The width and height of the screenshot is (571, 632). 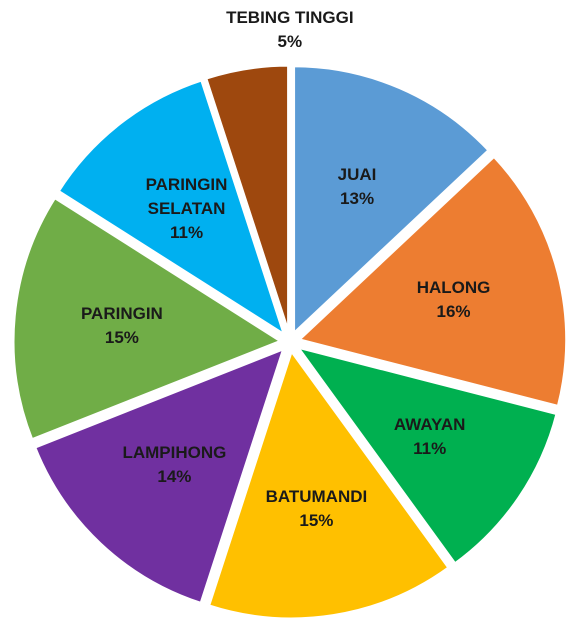 I want to click on data-label: LAMPIHONG 14%, so click(x=174, y=465).